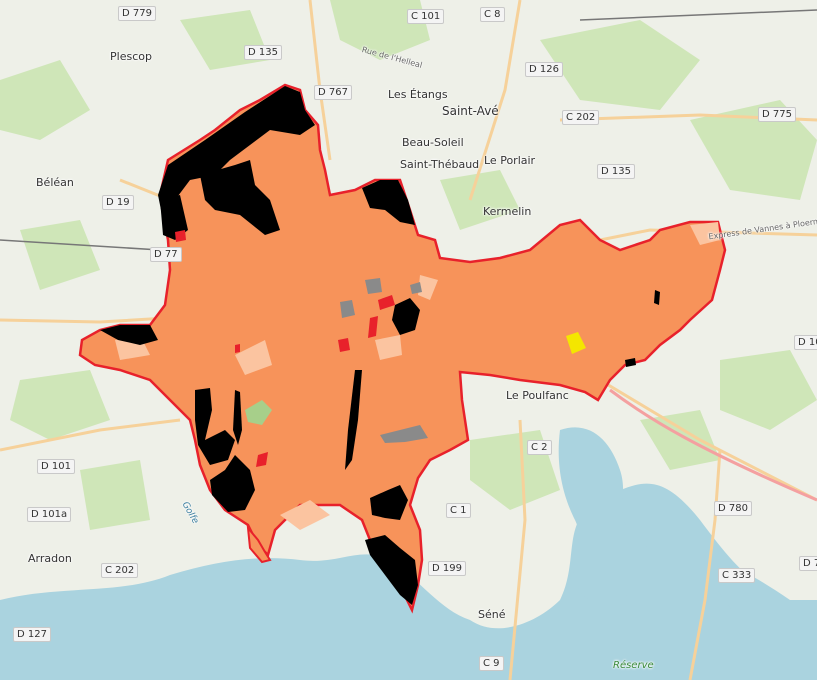  I want to click on road-label-d7: D 7, so click(808, 563).